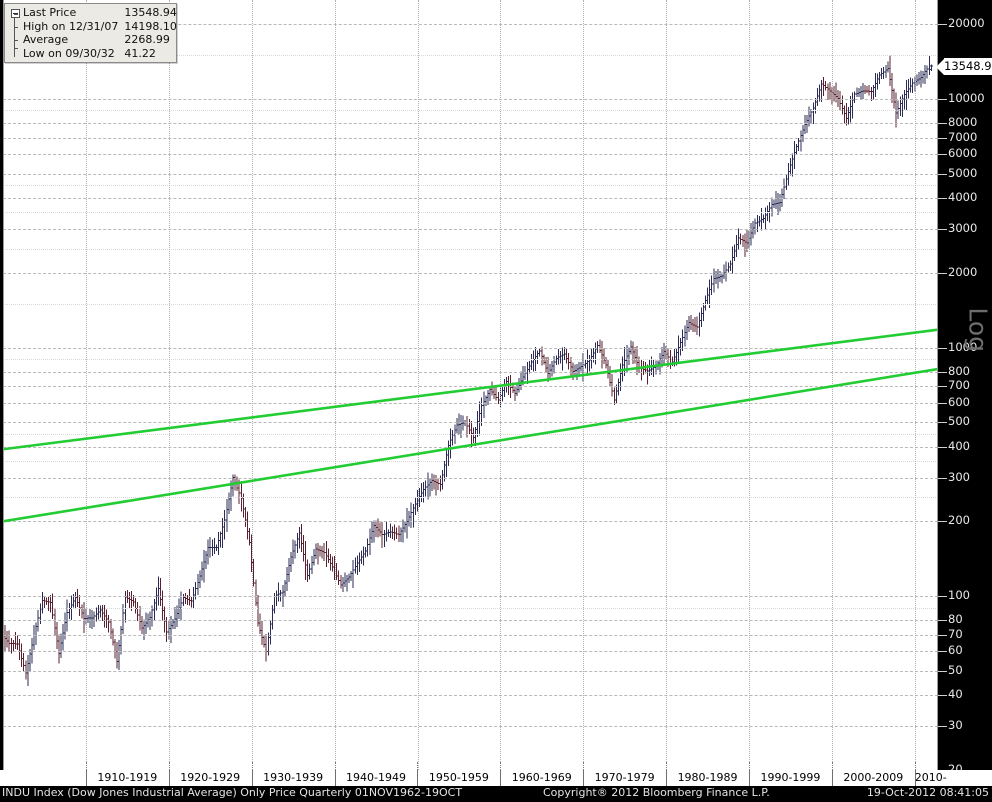 Image resolution: width=992 pixels, height=802 pixels. I want to click on legend-label: Last Price, so click(50, 12).